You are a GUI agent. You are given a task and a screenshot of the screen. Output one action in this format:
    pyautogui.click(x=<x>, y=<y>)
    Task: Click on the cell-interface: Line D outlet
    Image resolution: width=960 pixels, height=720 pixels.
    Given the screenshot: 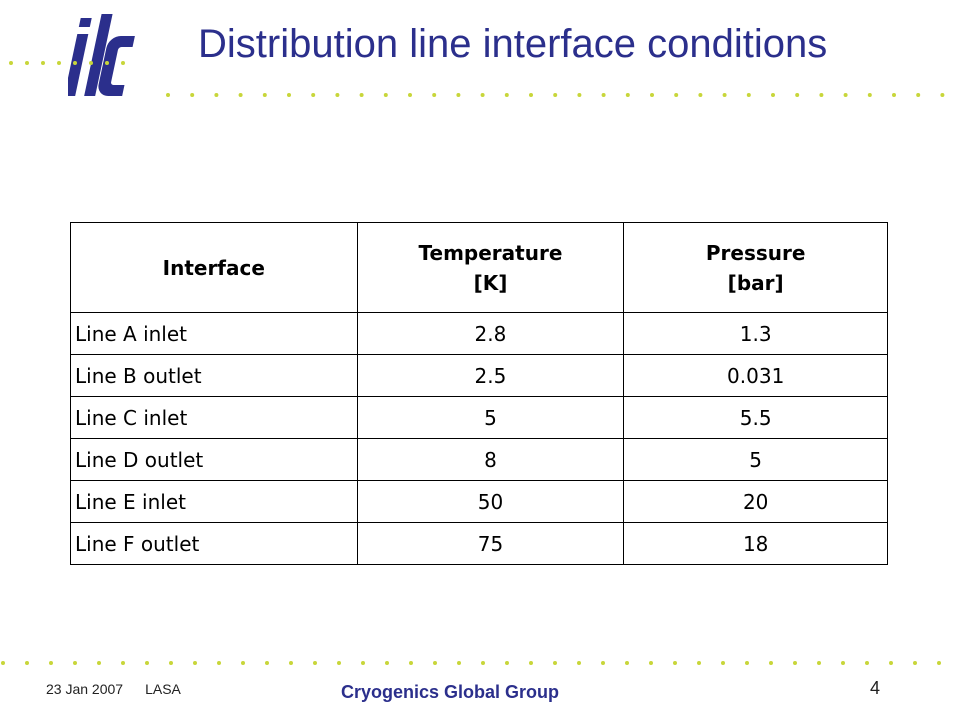 What is the action you would take?
    pyautogui.click(x=214, y=459)
    